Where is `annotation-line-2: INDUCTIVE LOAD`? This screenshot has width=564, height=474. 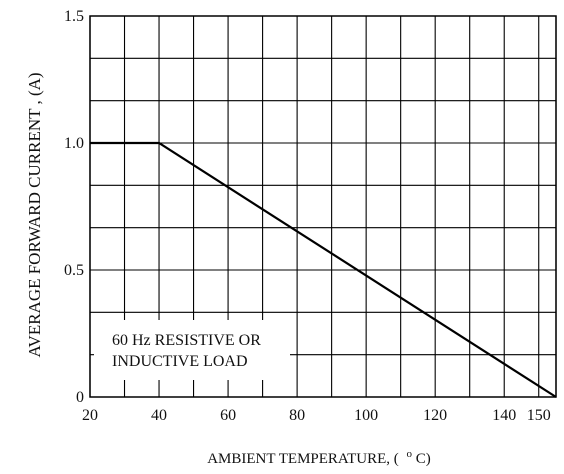 annotation-line-2: INDUCTIVE LOAD is located at coordinates (180, 361).